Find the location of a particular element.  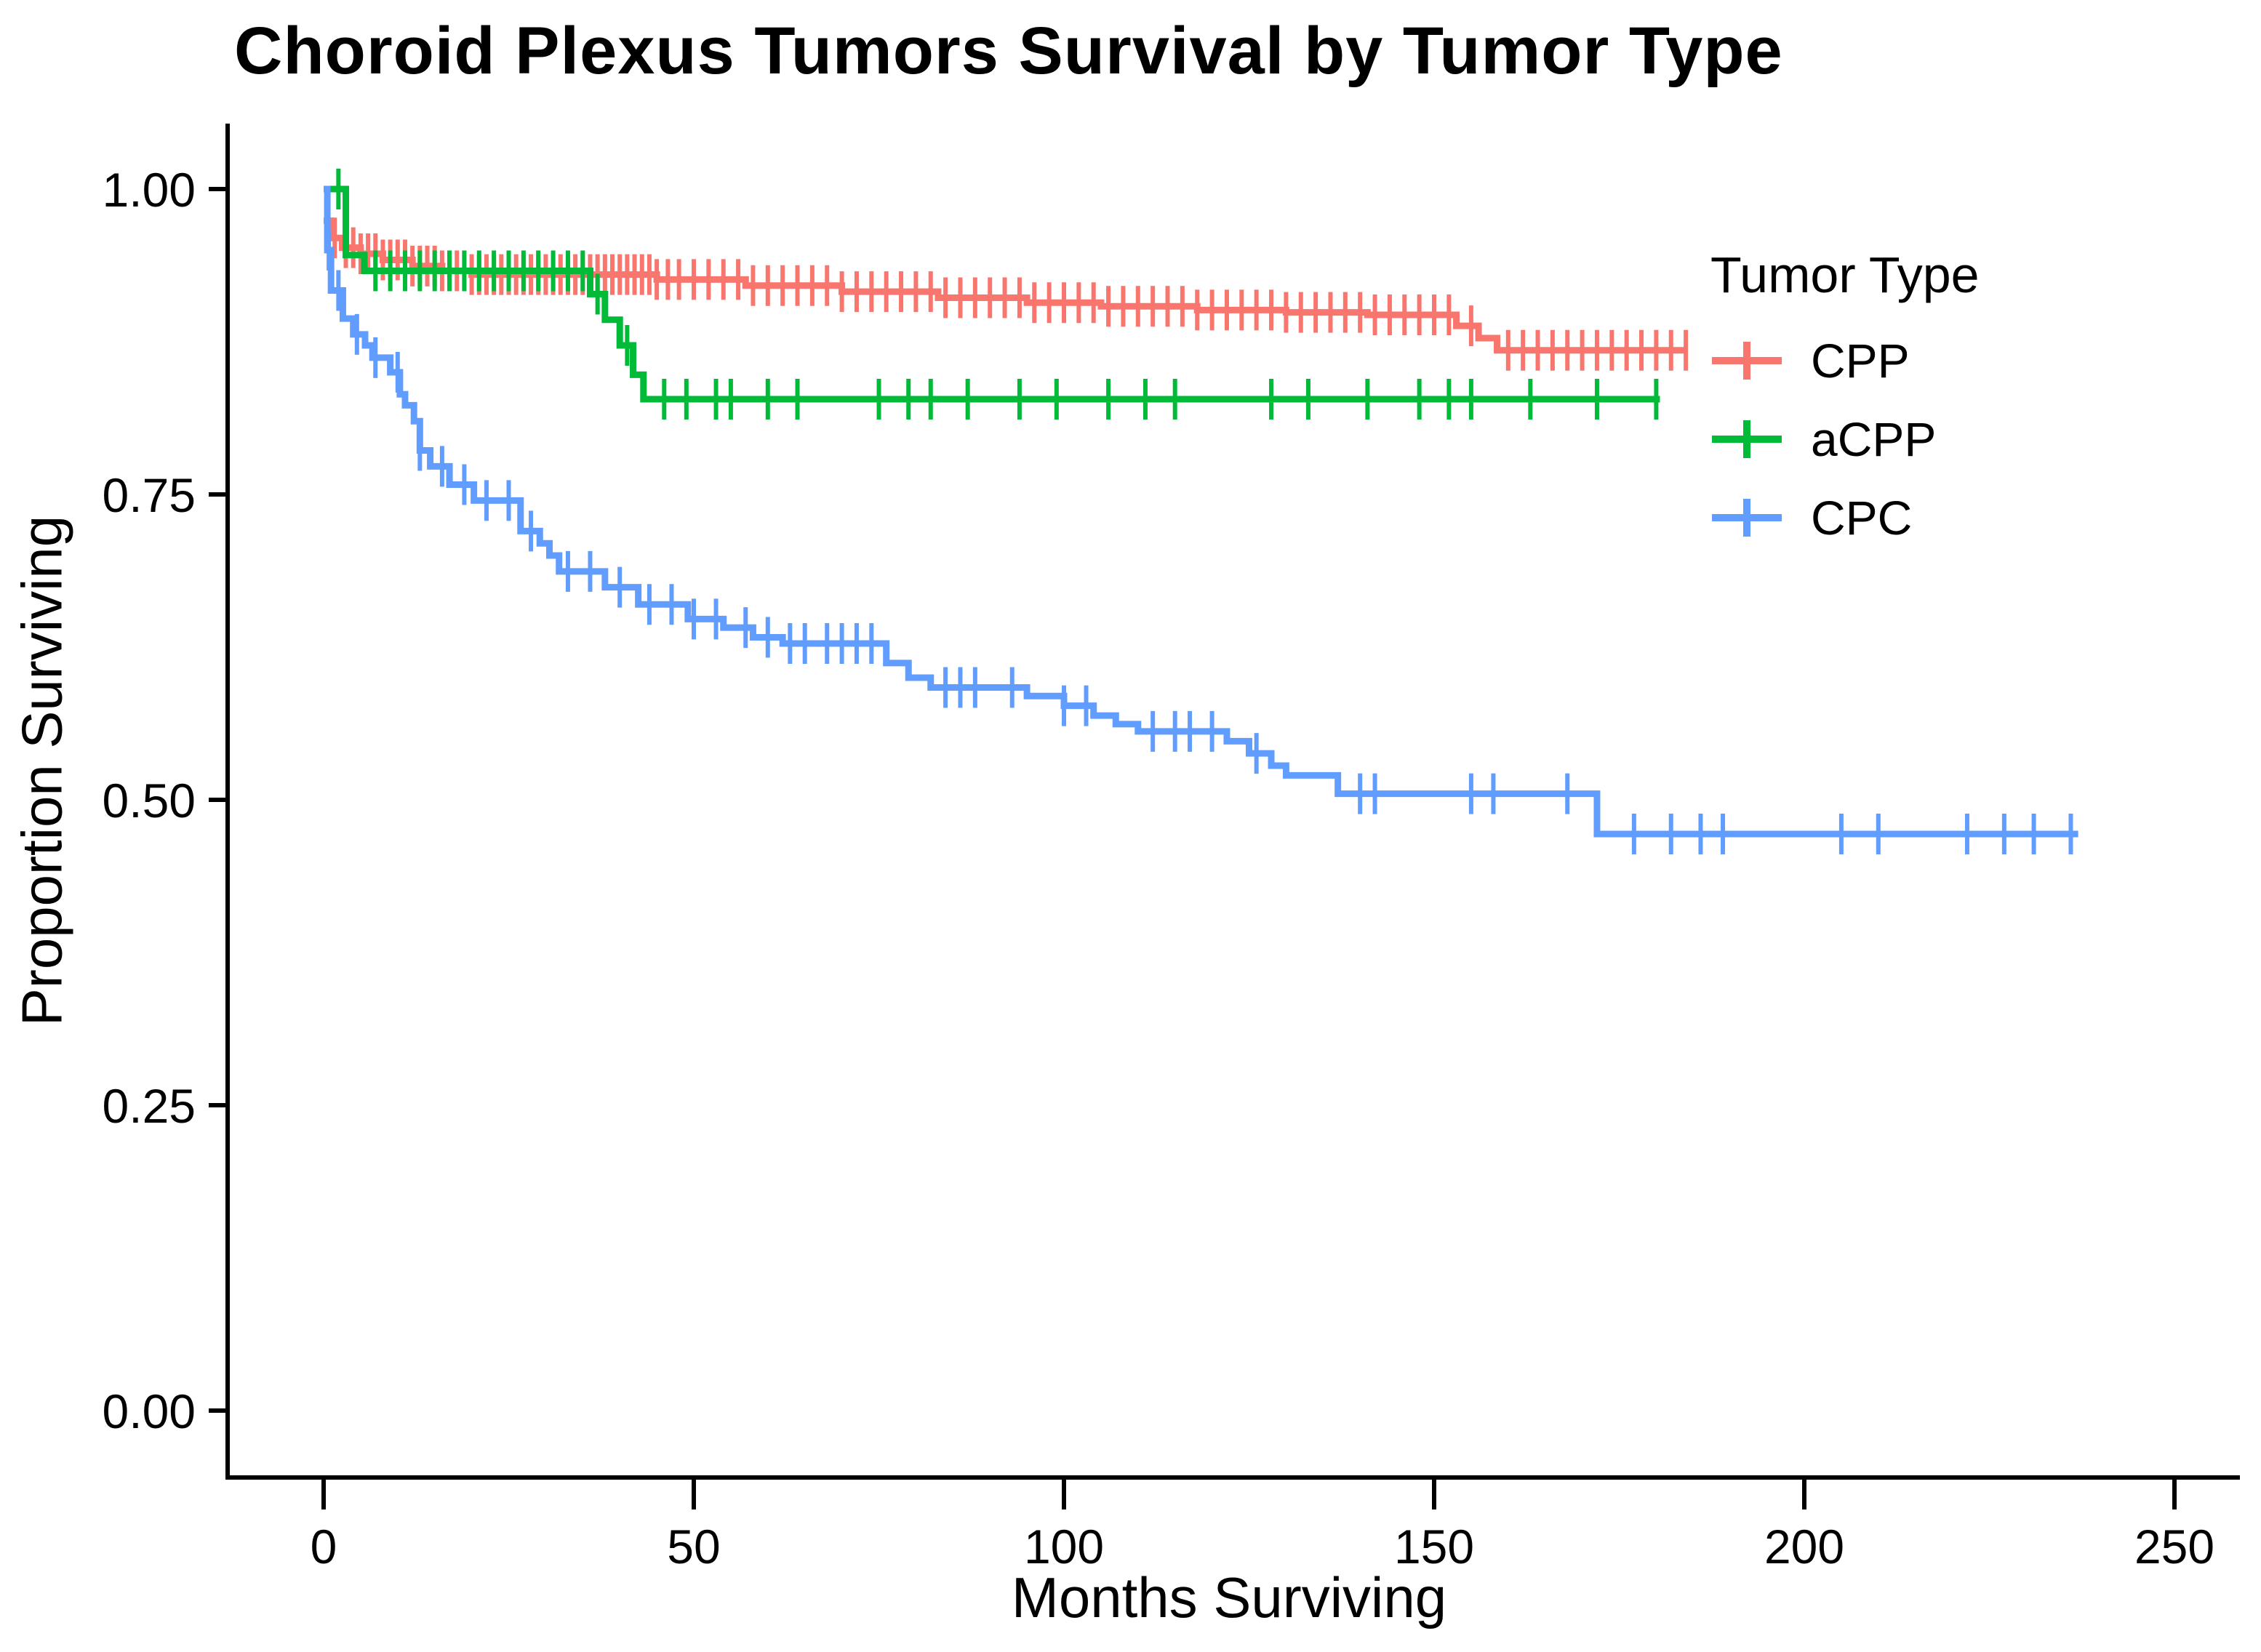

legend-title: Tumor Type is located at coordinates (1845, 274).